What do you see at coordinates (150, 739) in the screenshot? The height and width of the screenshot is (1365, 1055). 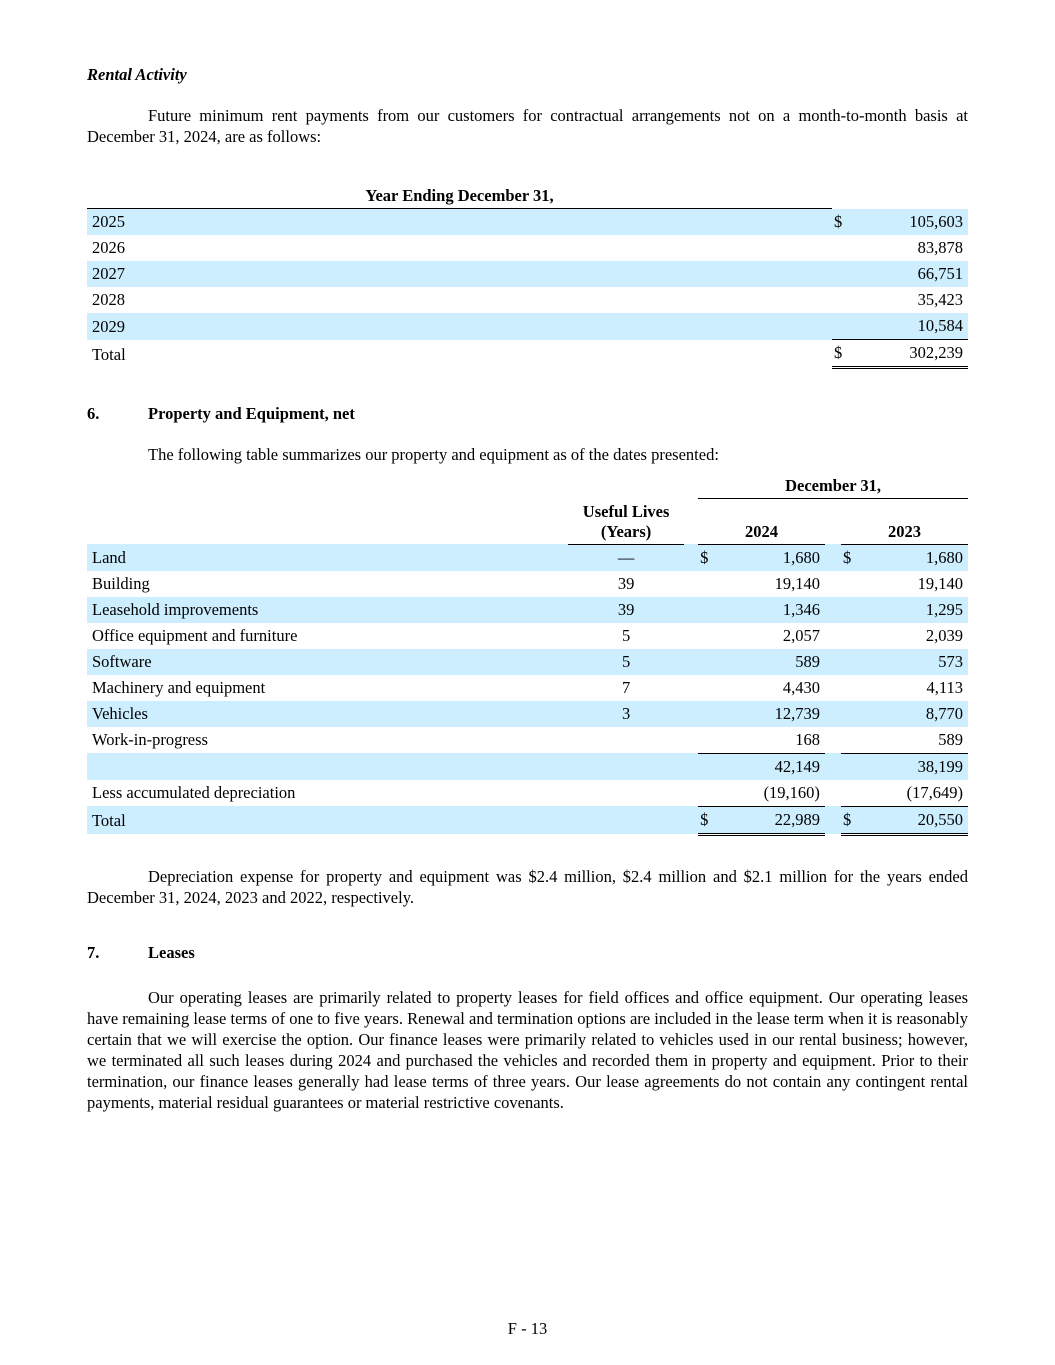 I see `asset-label: Work-in-progress` at bounding box center [150, 739].